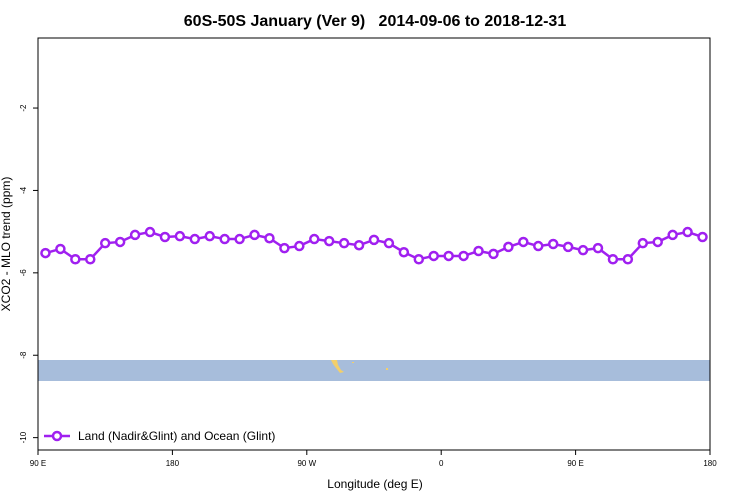 The height and width of the screenshot is (500, 750). Describe the element at coordinates (23, 355) in the screenshot. I see `y-tick-label: -8` at that location.